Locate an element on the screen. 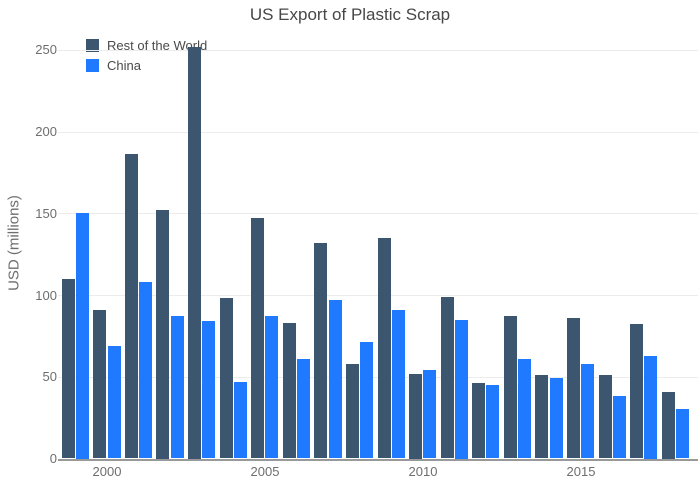  x-tick-label-2005: 2005 is located at coordinates (265, 471).